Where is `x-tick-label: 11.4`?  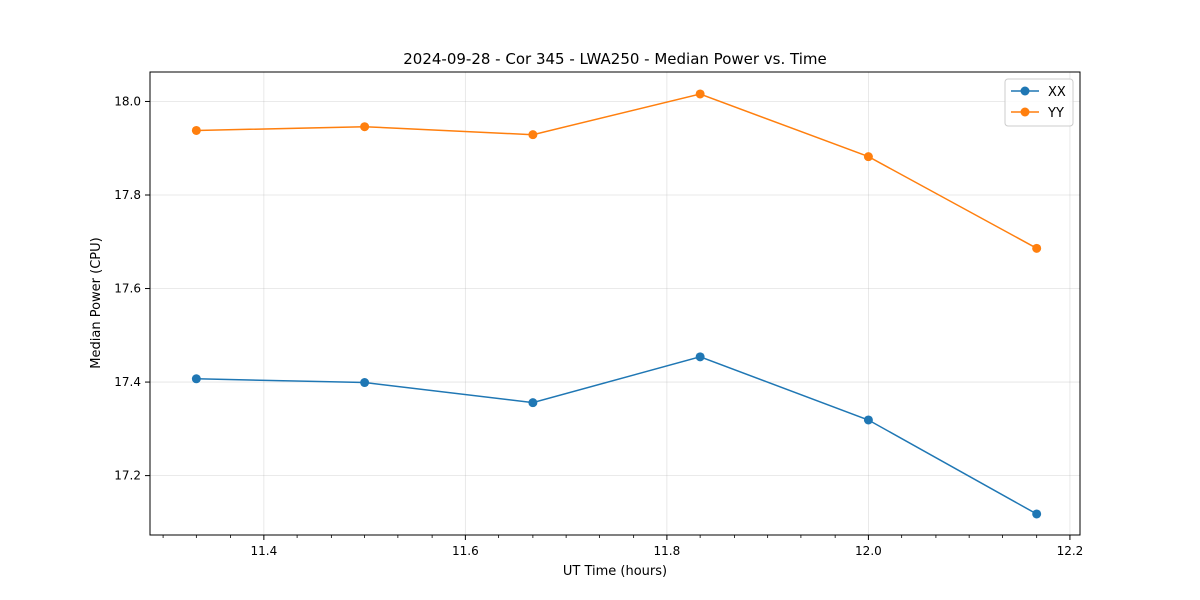
x-tick-label: 11.4 is located at coordinates (263, 551).